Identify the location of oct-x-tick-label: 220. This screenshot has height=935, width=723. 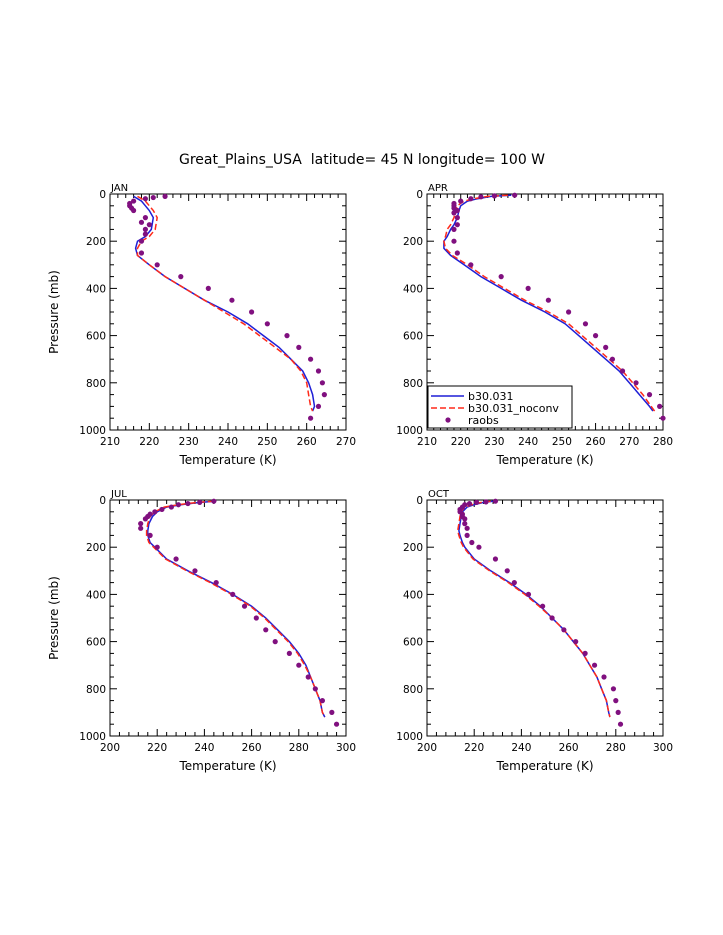
(474, 748).